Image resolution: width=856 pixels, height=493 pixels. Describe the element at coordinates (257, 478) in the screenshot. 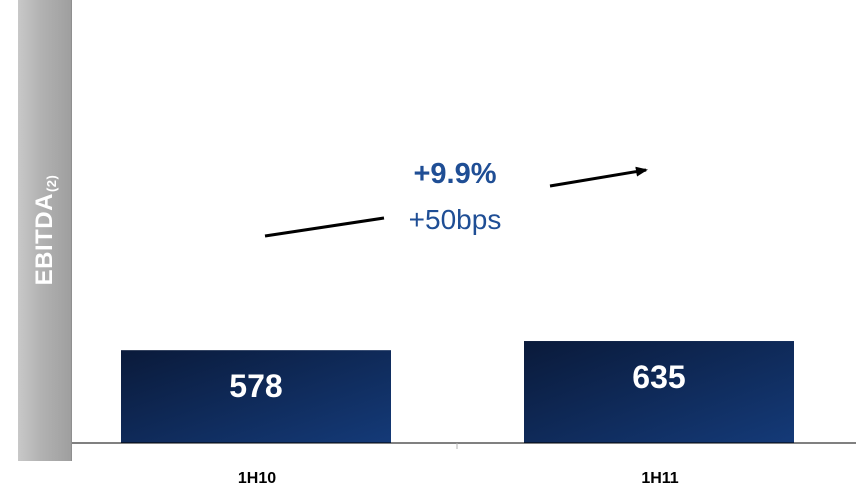

I see `x-tick-label-1h10: 1H10` at that location.